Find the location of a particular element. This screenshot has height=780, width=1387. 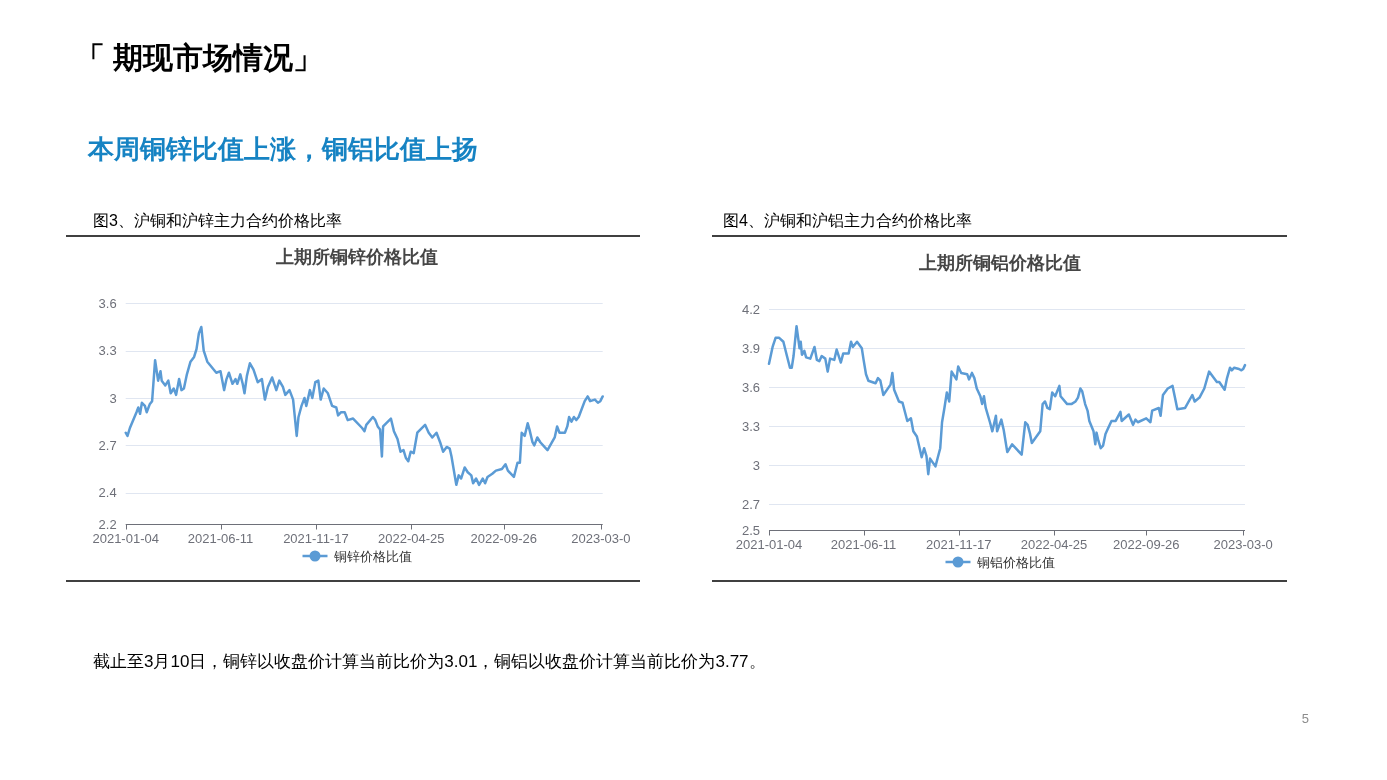

y-tick-label: 3.9 is located at coordinates (750, 348).